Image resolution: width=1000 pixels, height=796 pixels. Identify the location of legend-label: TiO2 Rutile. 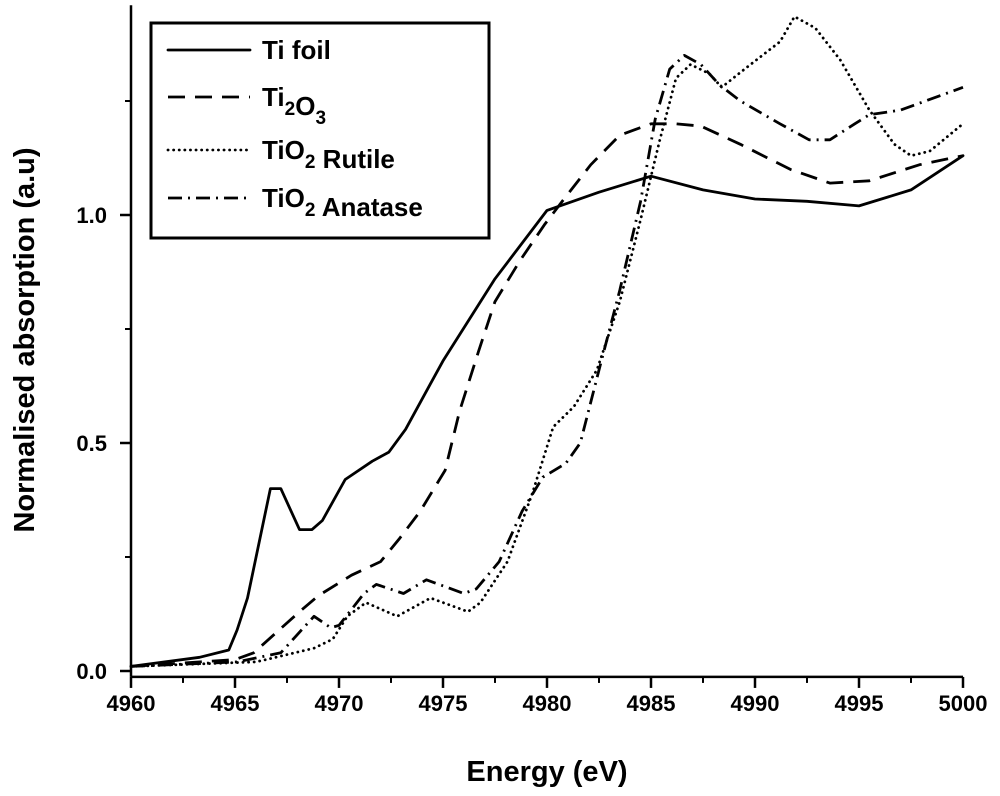
(328, 154).